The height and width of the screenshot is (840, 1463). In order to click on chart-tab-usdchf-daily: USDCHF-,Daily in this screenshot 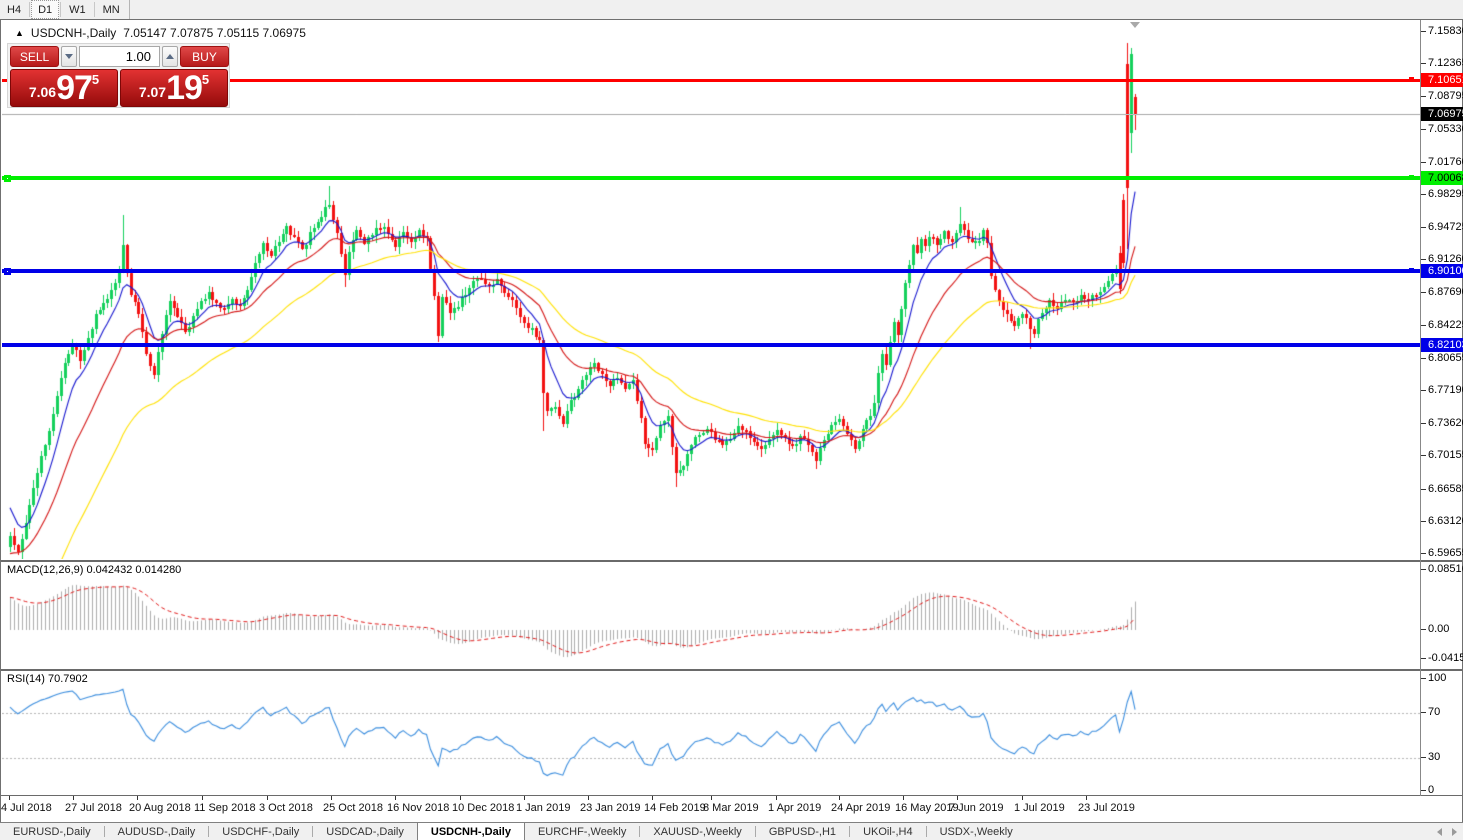, I will do `click(261, 831)`.